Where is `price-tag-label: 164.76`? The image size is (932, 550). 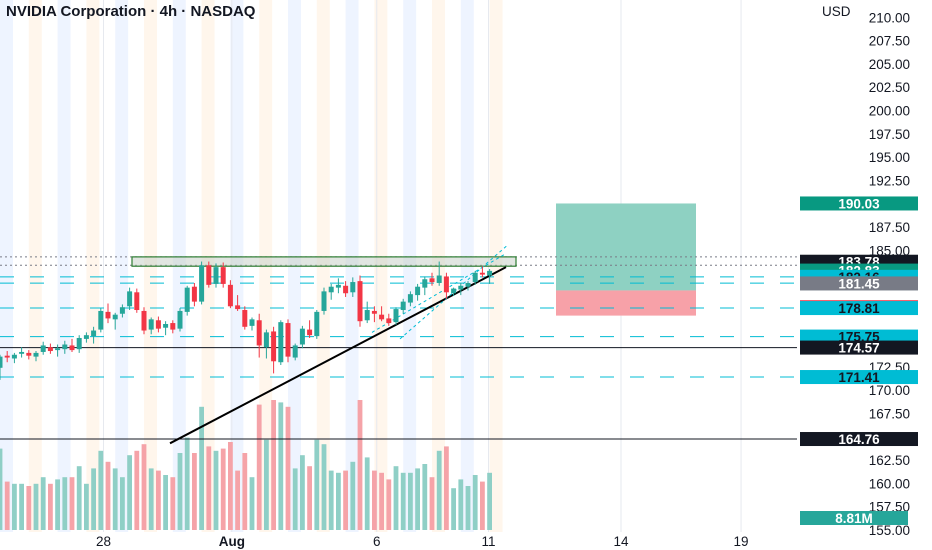 price-tag-label: 164.76 is located at coordinates (859, 439).